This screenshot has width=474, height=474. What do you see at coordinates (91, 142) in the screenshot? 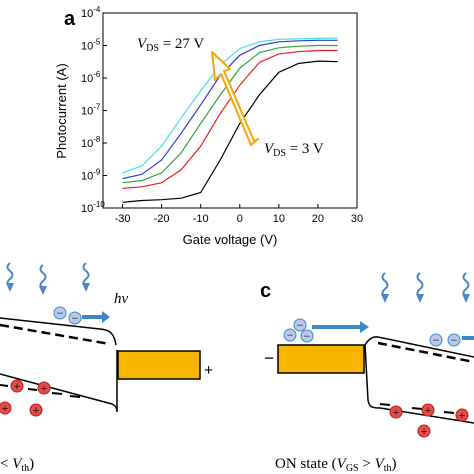
I see `y-tick-label: 10⁻⁸` at bounding box center [91, 142].